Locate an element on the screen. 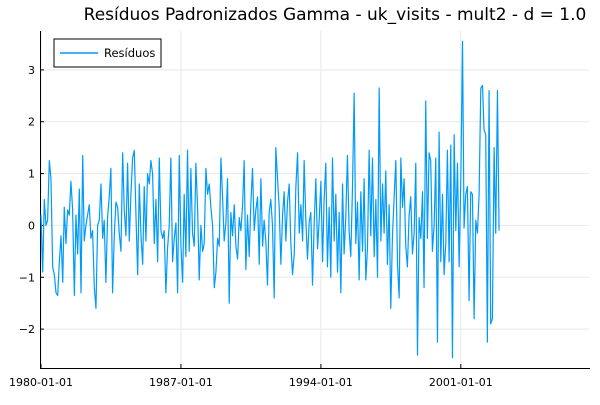 The height and width of the screenshot is (405, 600). y-tick-label: 1 is located at coordinates (31, 174).